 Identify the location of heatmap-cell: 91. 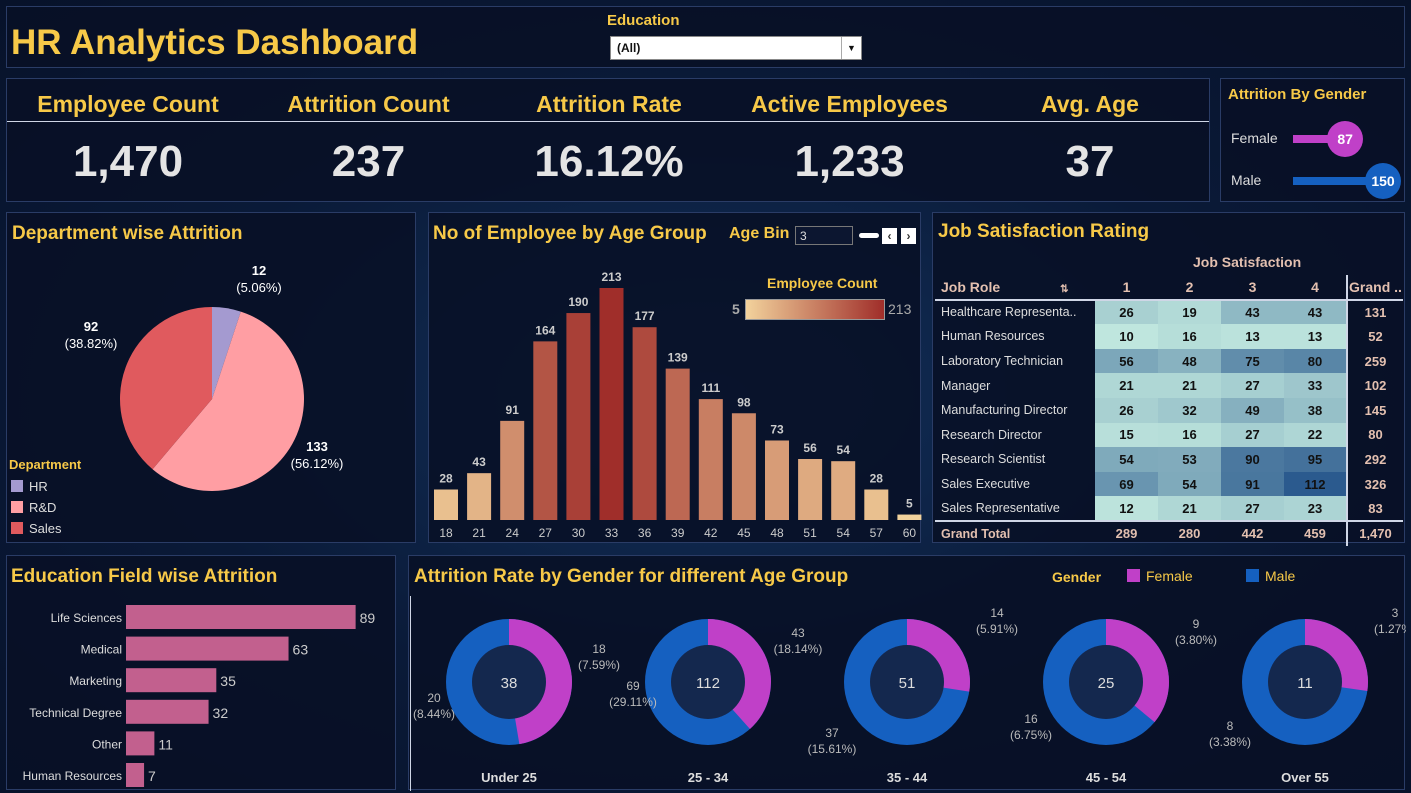
(1252, 484).